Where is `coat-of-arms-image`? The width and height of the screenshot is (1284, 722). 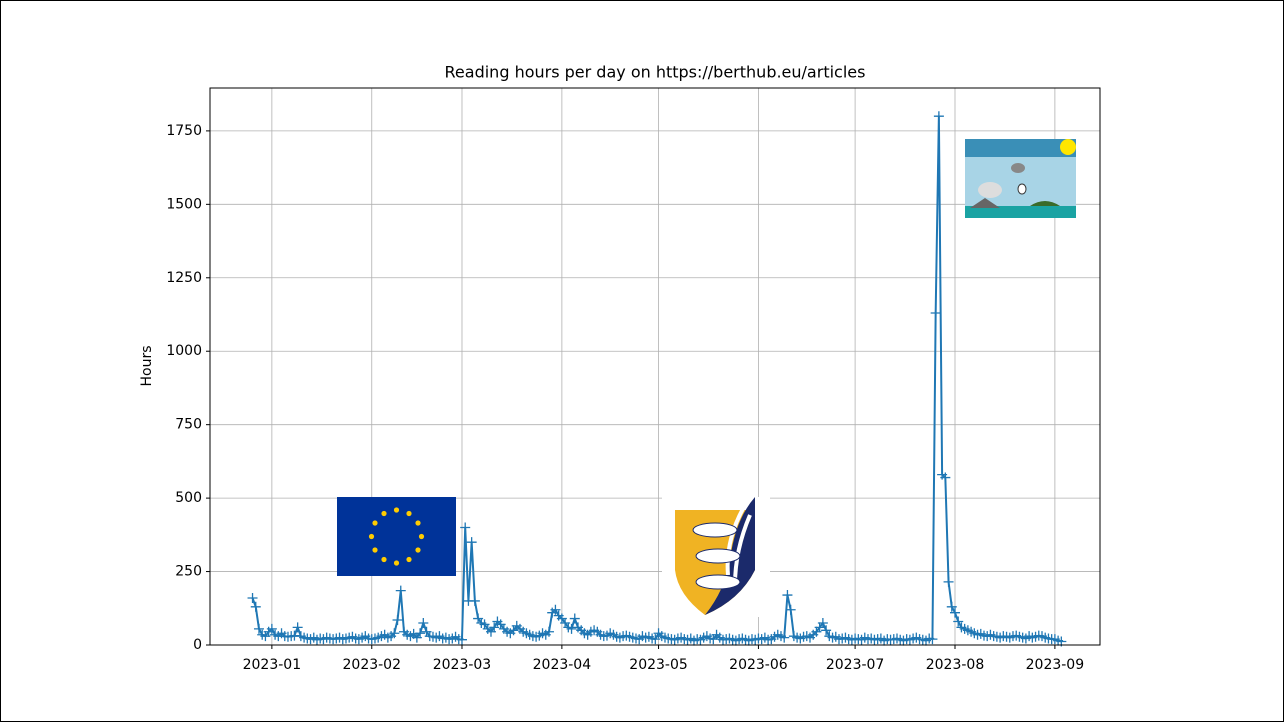
coat-of-arms-image is located at coordinates (716, 557).